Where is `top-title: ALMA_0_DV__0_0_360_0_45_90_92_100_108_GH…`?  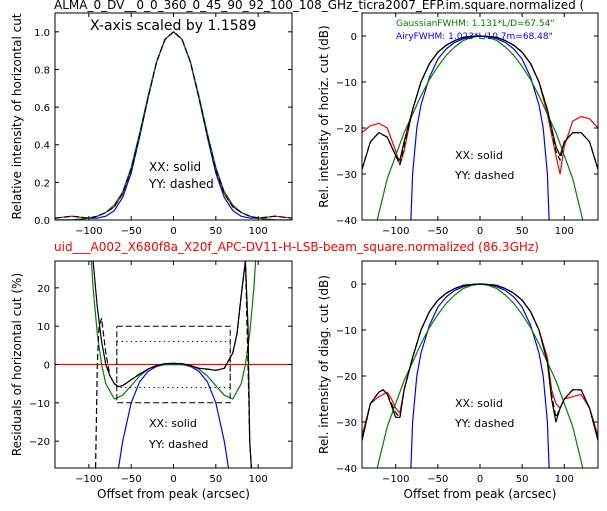
top-title: ALMA_0_DV__0_0_360_0_45_90_92_100_108_GH… is located at coordinates (319, 6).